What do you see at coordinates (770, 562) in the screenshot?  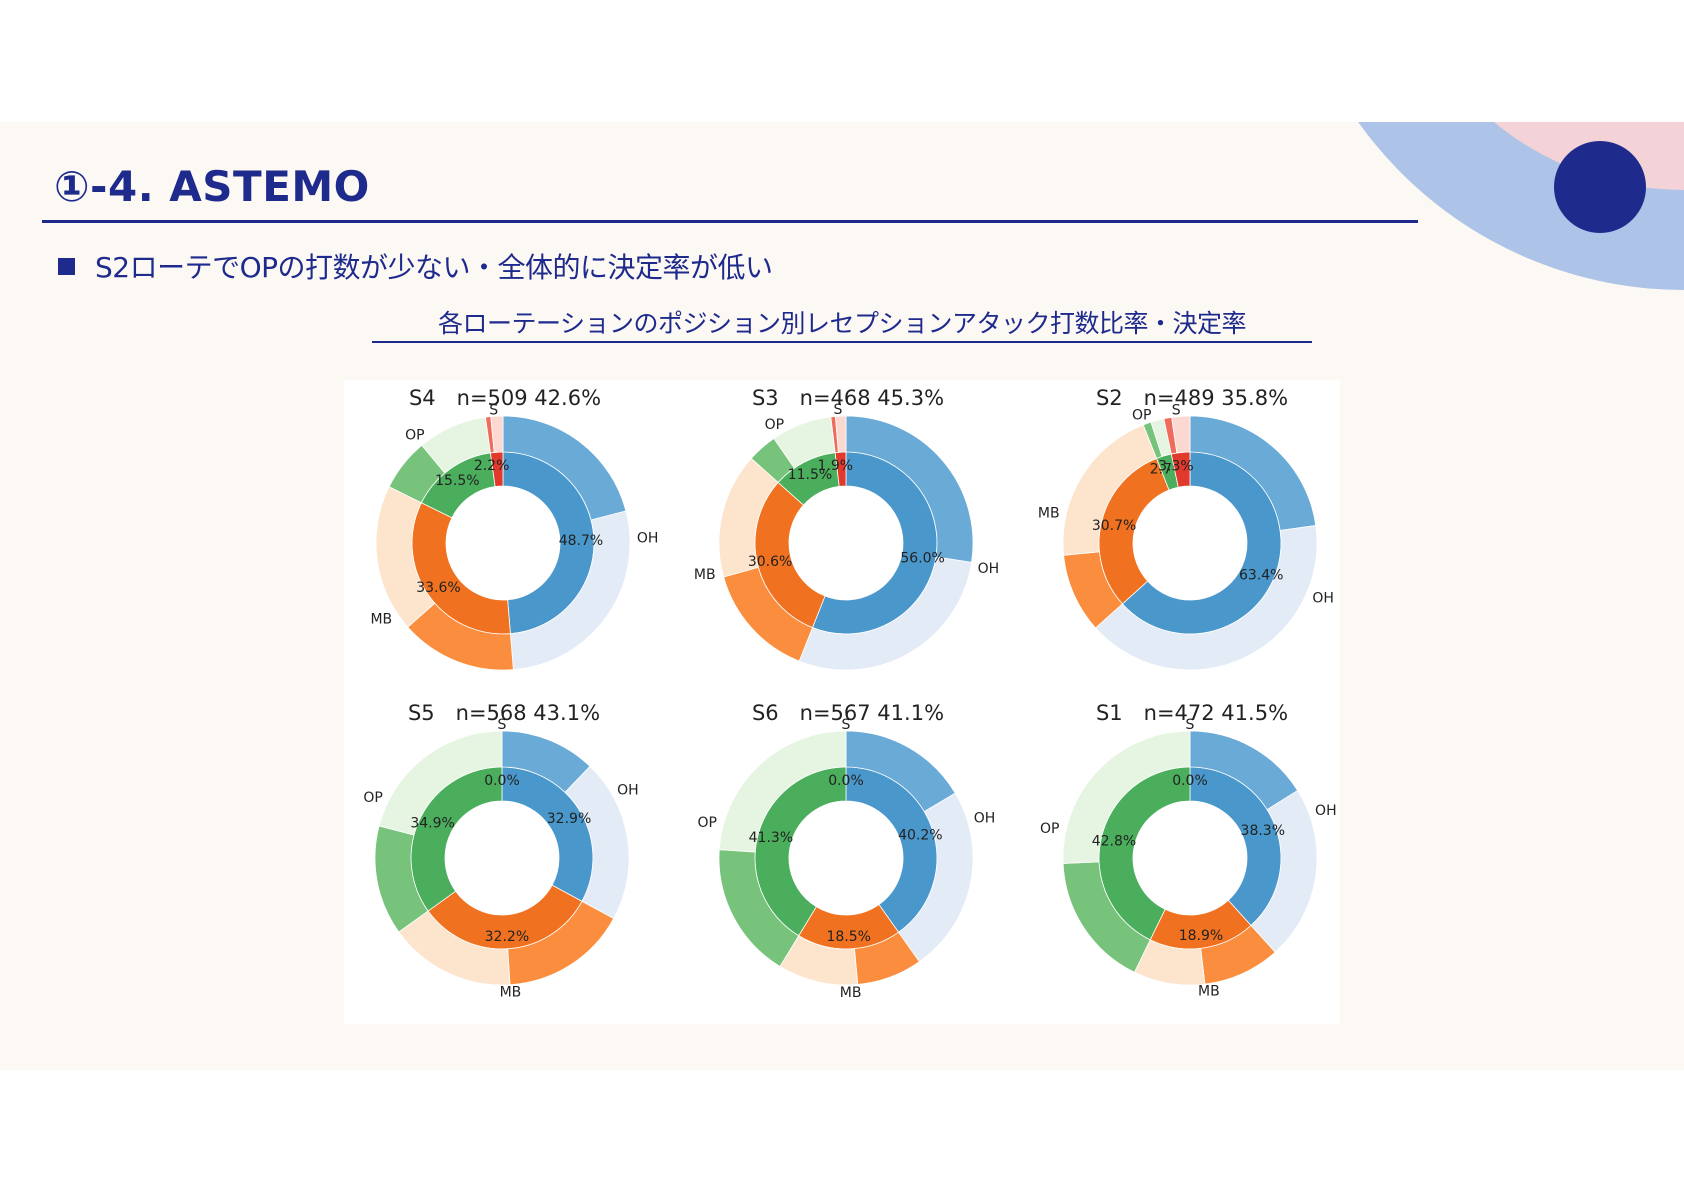 I see `value-label-mb: 30.6%` at bounding box center [770, 562].